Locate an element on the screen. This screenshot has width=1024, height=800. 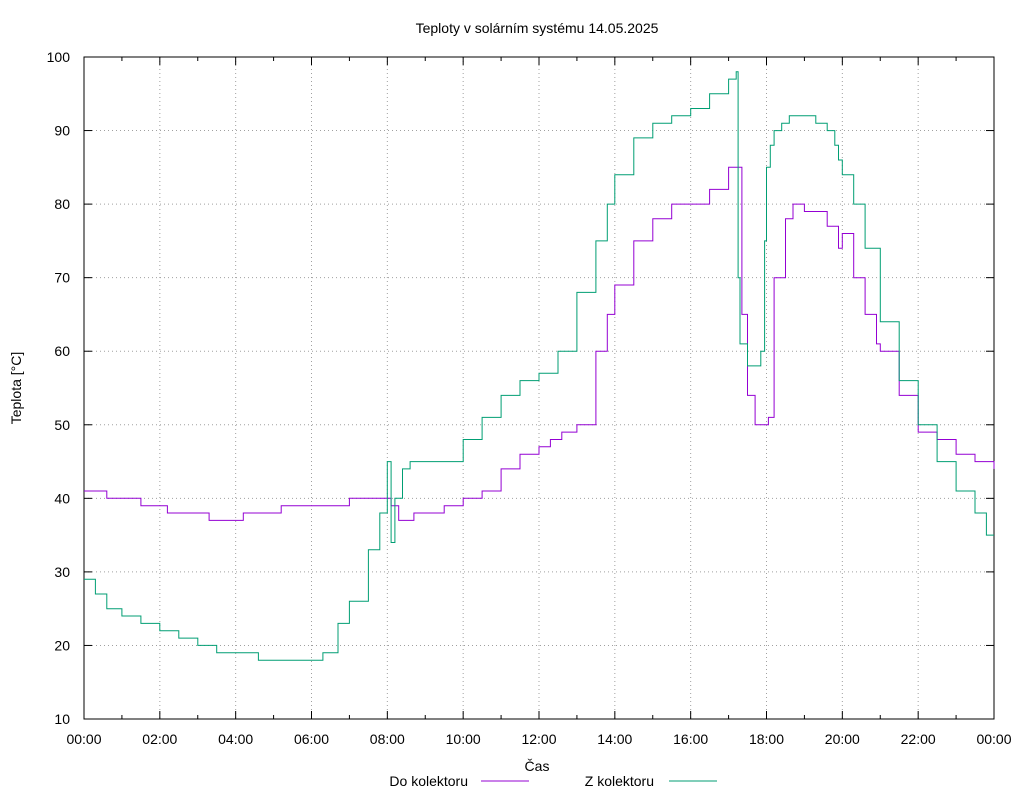
chart-title: Teploty v solárním systému 14.05.2025 is located at coordinates (537, 28).